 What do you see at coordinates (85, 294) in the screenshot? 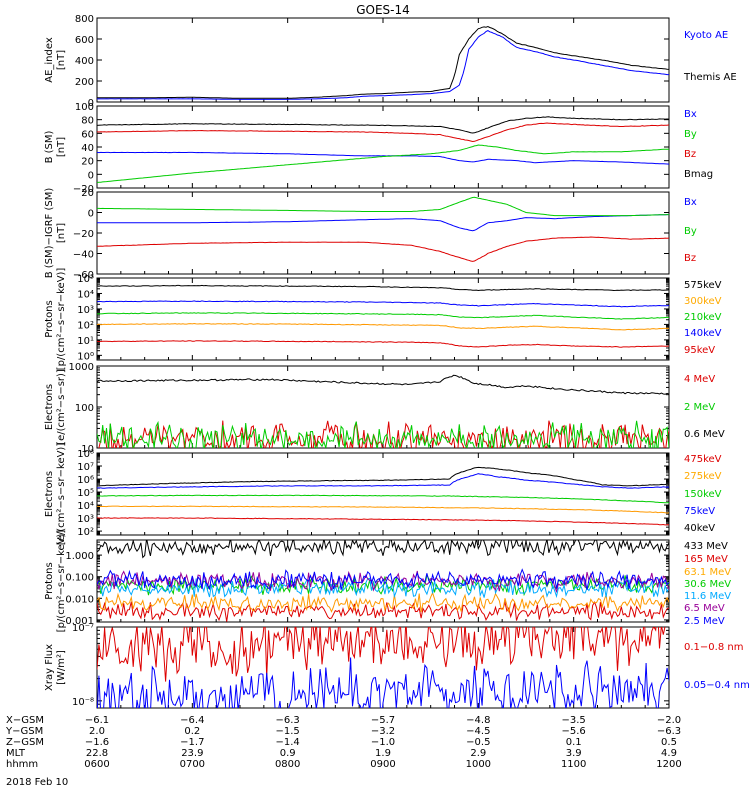
I see `y-tick-label: 10⁴` at bounding box center [85, 294].